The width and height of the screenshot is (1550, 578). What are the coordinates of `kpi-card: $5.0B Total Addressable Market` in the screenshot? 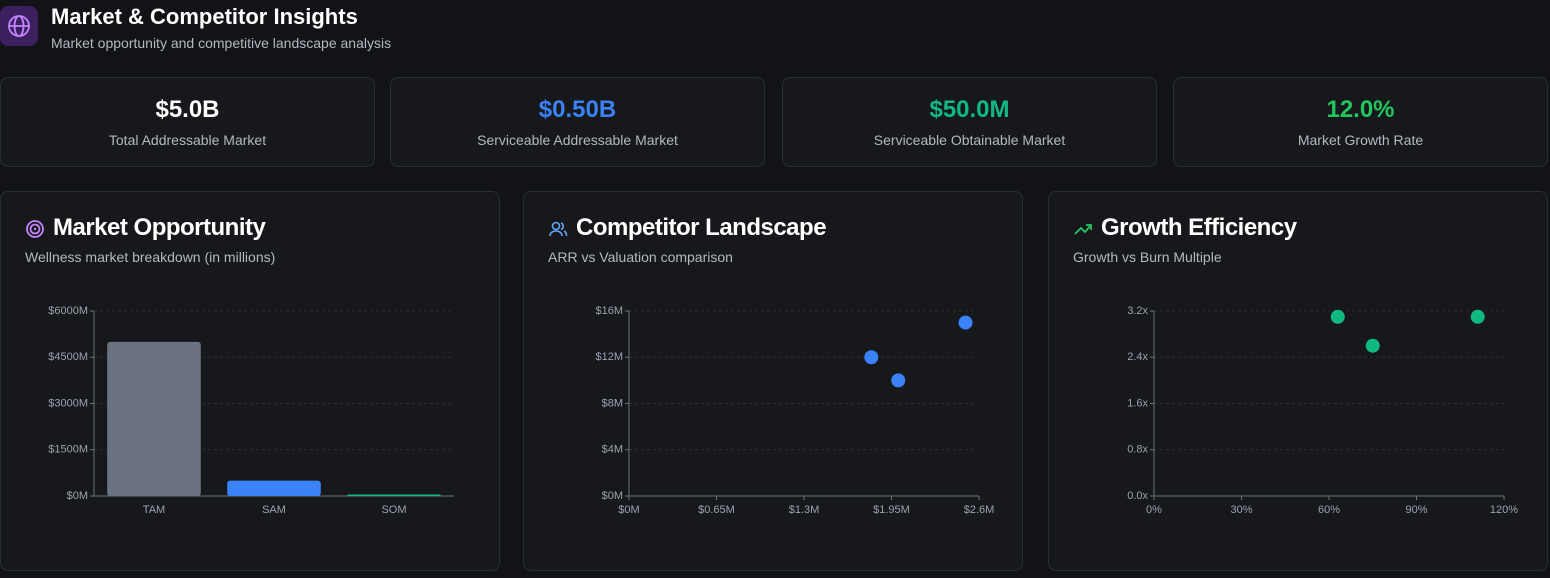 It's located at (187, 122).